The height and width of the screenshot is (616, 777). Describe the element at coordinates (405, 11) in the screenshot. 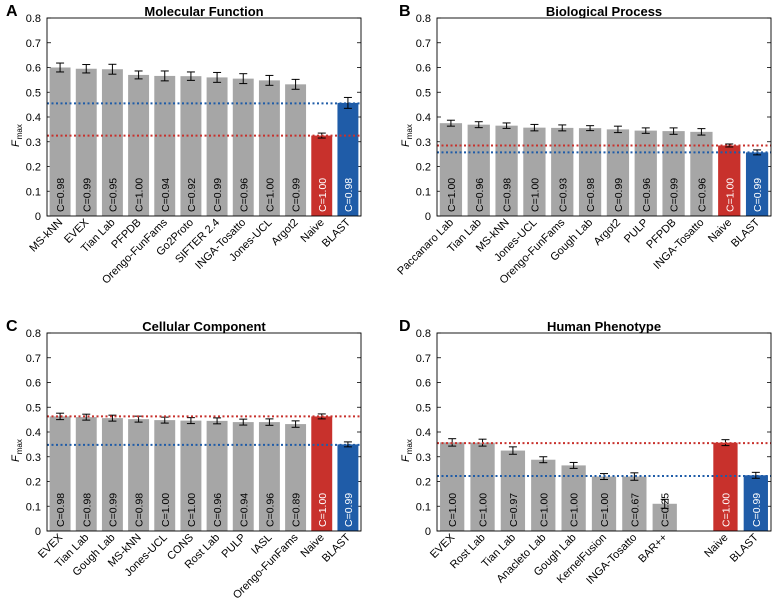

I see `panel-letter: B` at that location.